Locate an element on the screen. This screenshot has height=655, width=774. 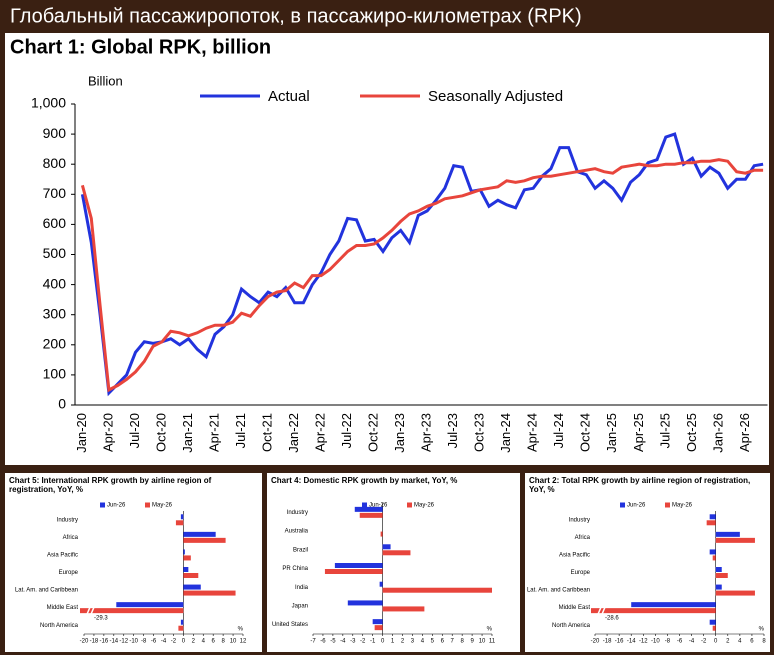
x-tick-label: Jan-24 is located at coordinates (505, 433).